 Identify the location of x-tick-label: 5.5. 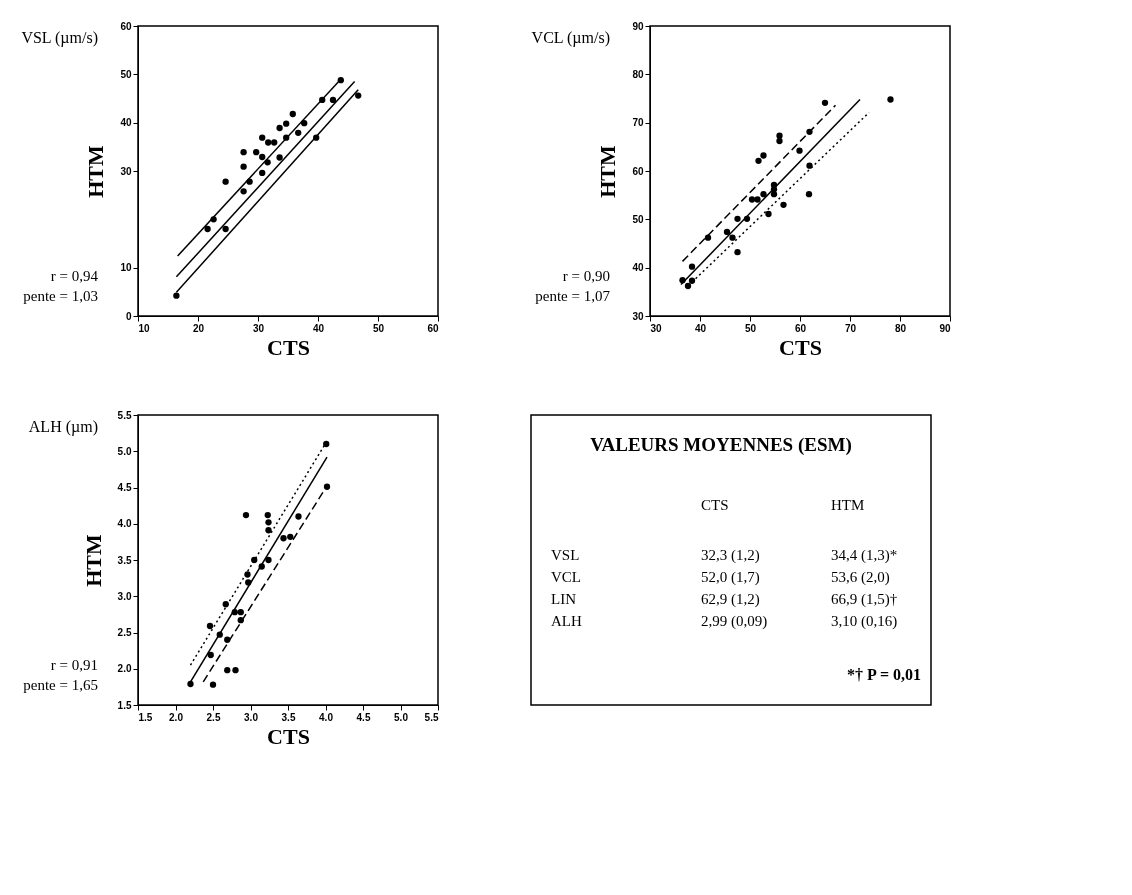
(431, 717).